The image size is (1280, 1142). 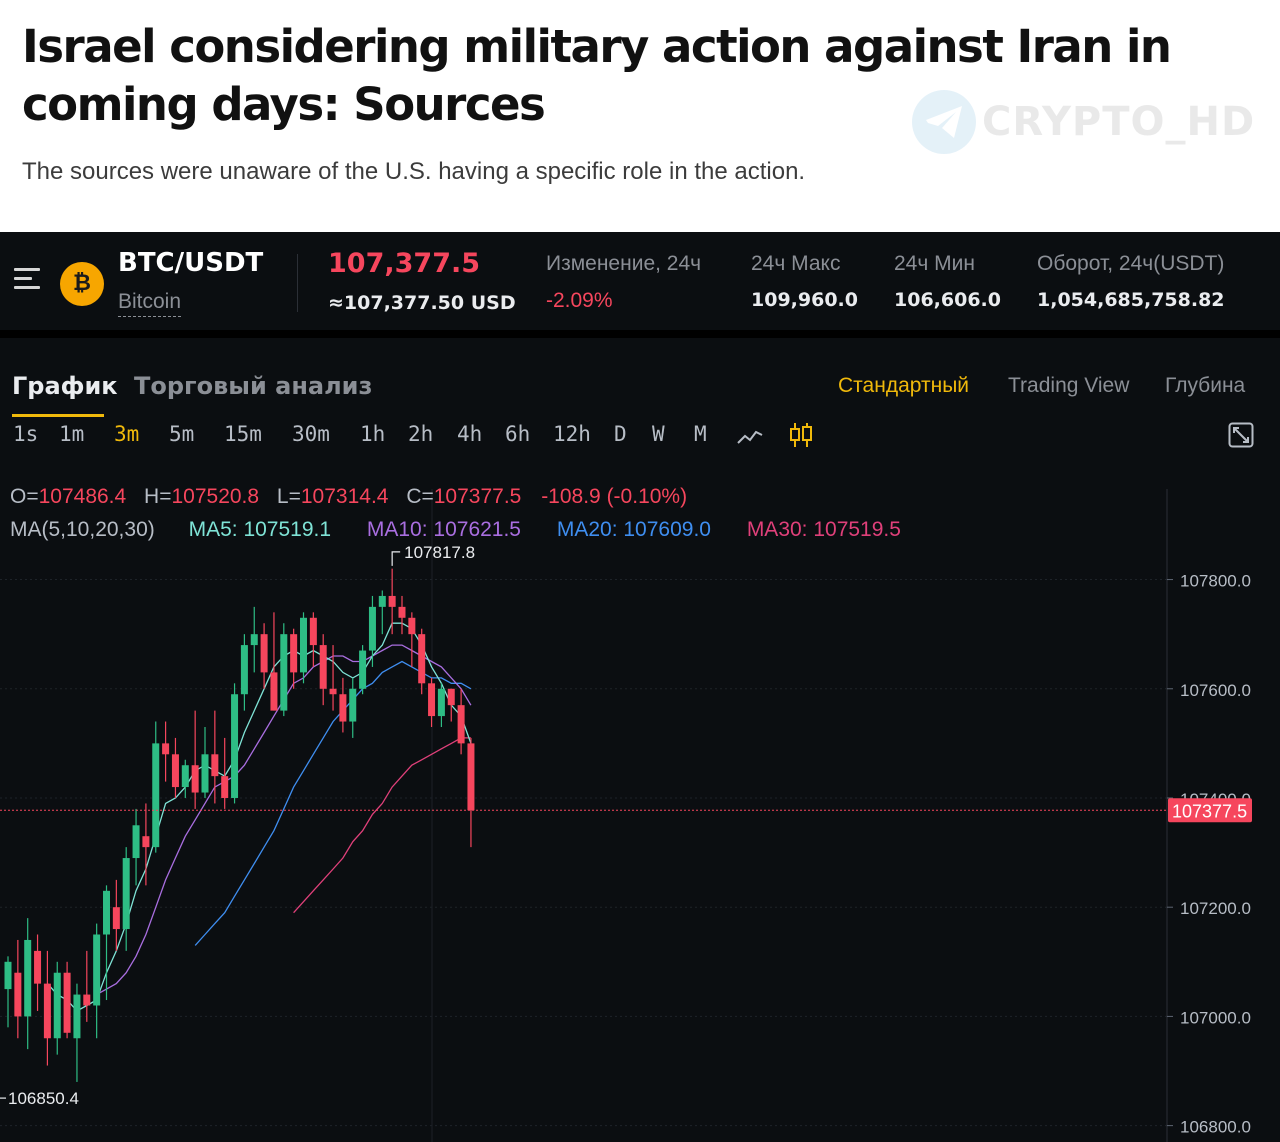 I want to click on interval-1h: 1h, so click(x=373, y=434).